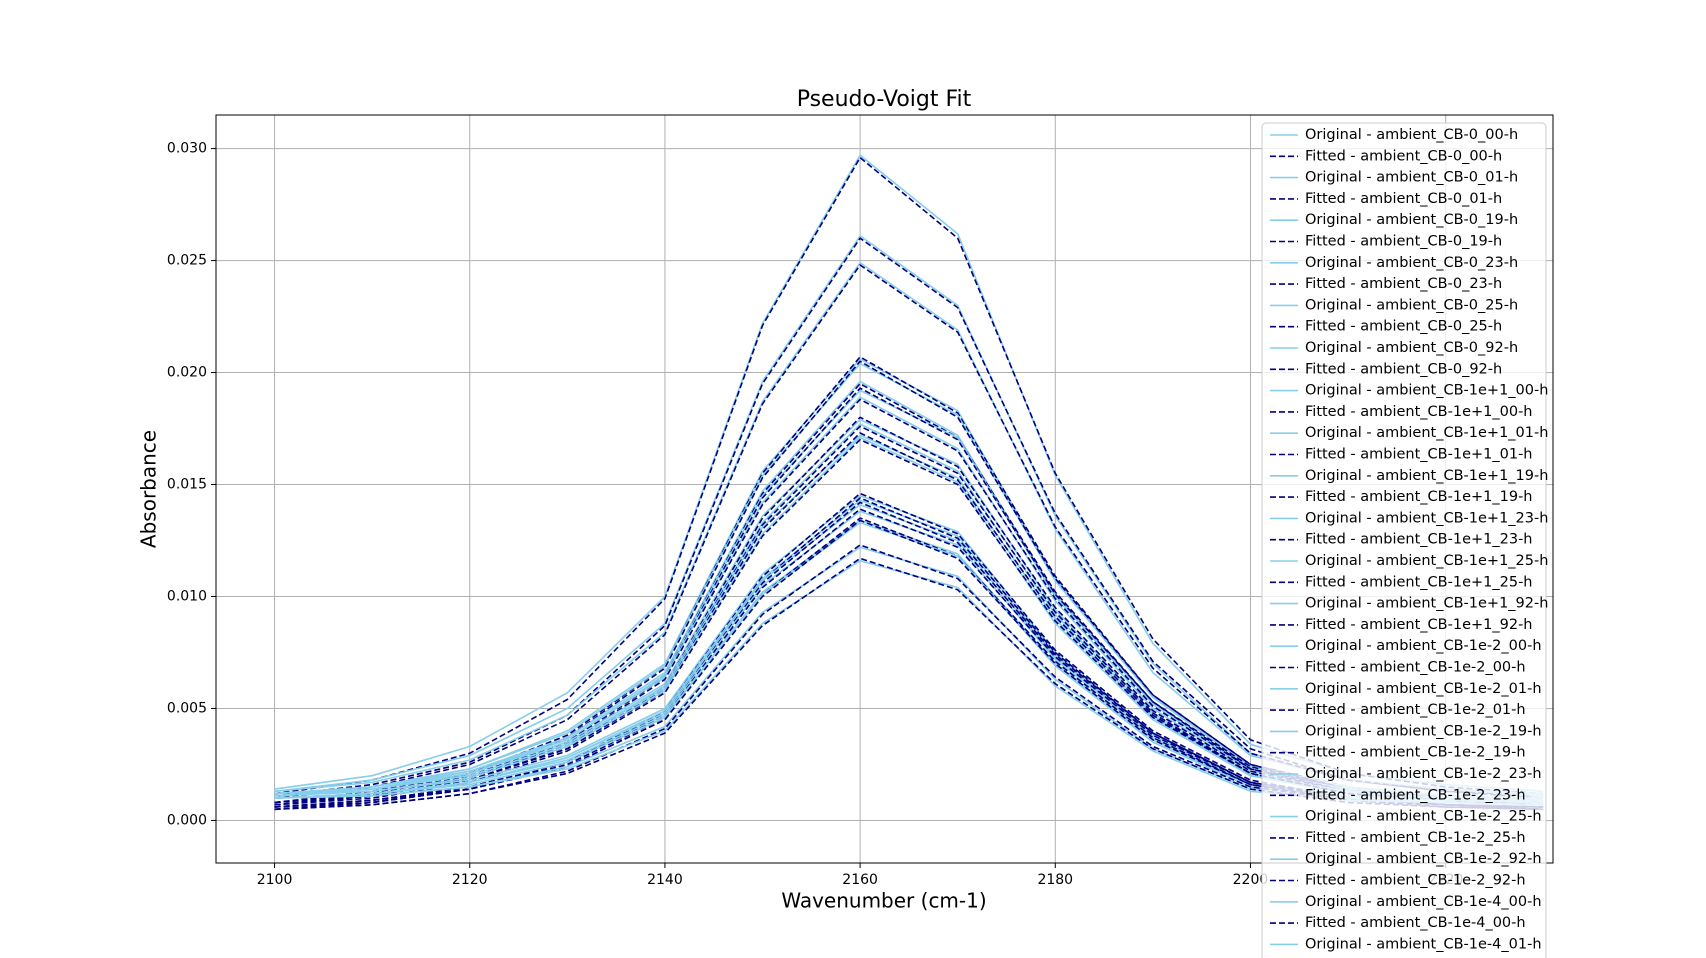 The image size is (1706, 958). I want to click on x-tick-label: 2180, so click(1055, 880).